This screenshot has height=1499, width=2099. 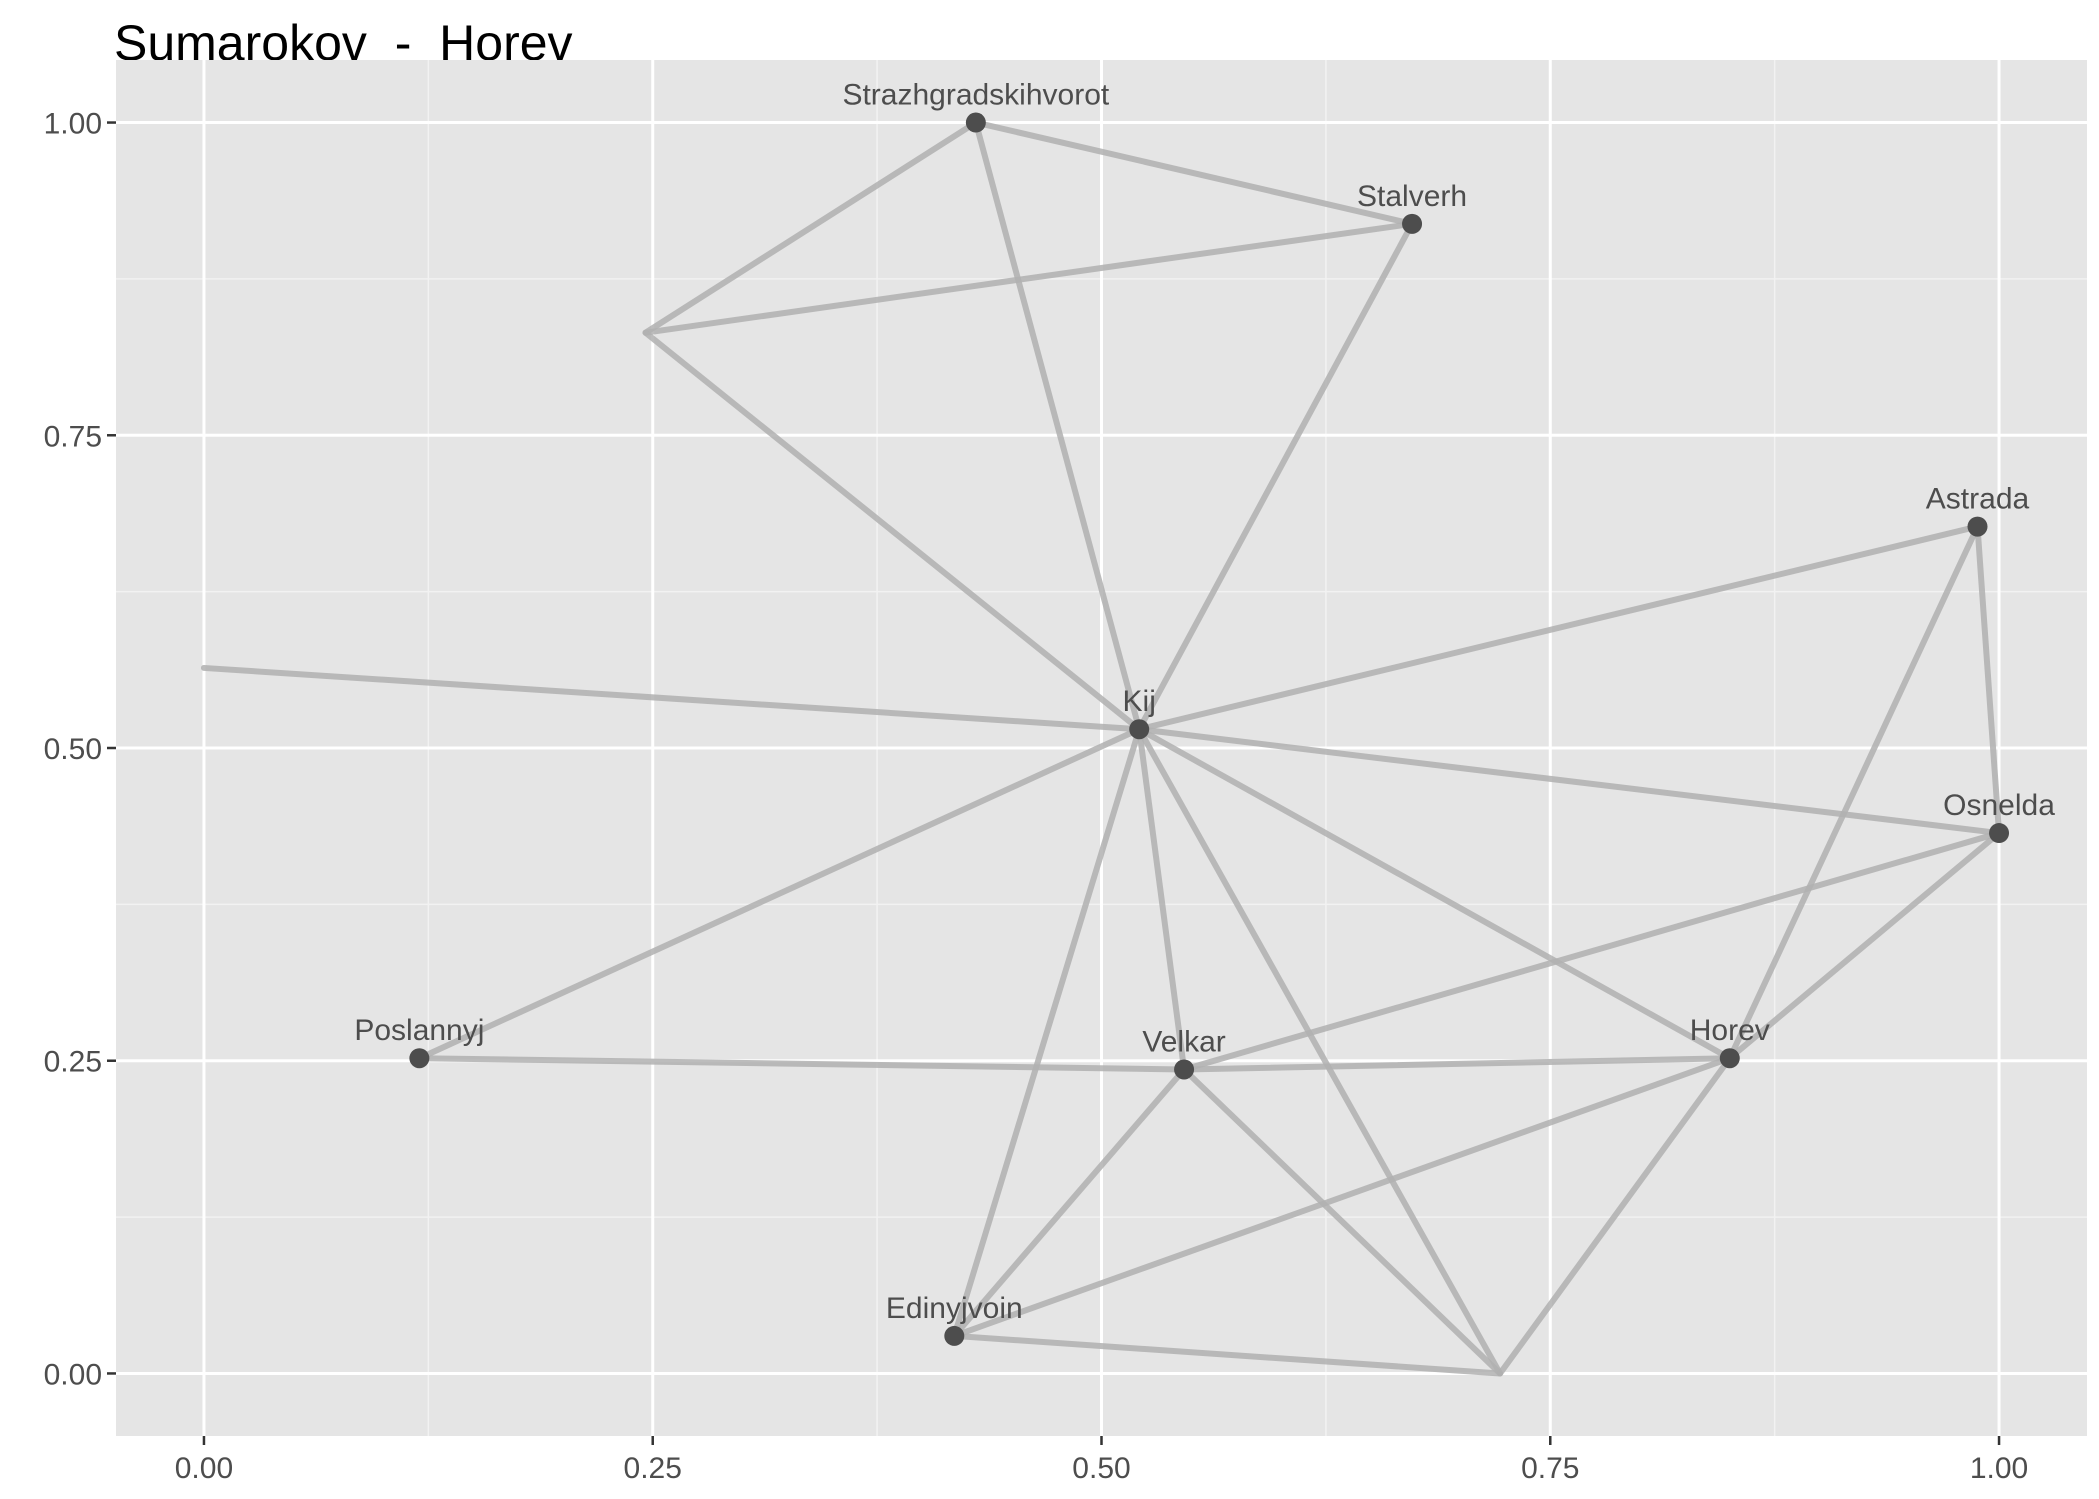 I want to click on y-tick-label: 0.75, so click(x=73, y=436).